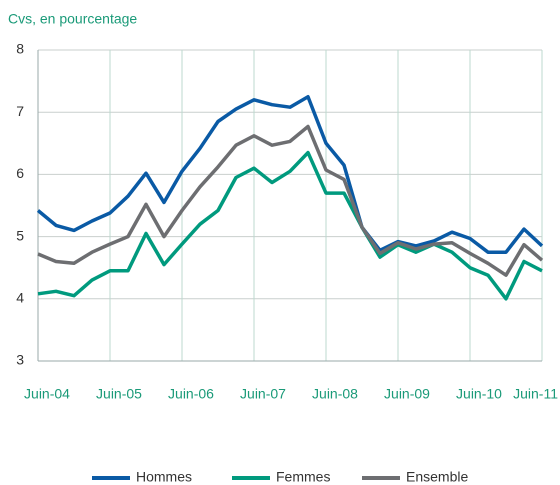  What do you see at coordinates (20, 173) in the screenshot?
I see `y-tick-label: 6` at bounding box center [20, 173].